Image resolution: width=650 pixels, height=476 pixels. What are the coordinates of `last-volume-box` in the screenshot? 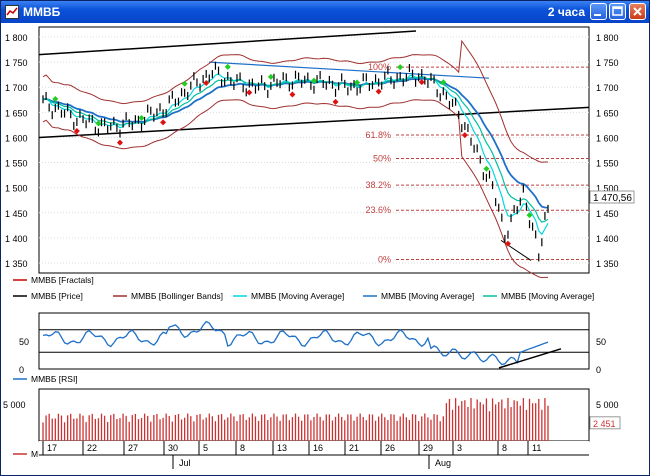 It's located at (605, 423).